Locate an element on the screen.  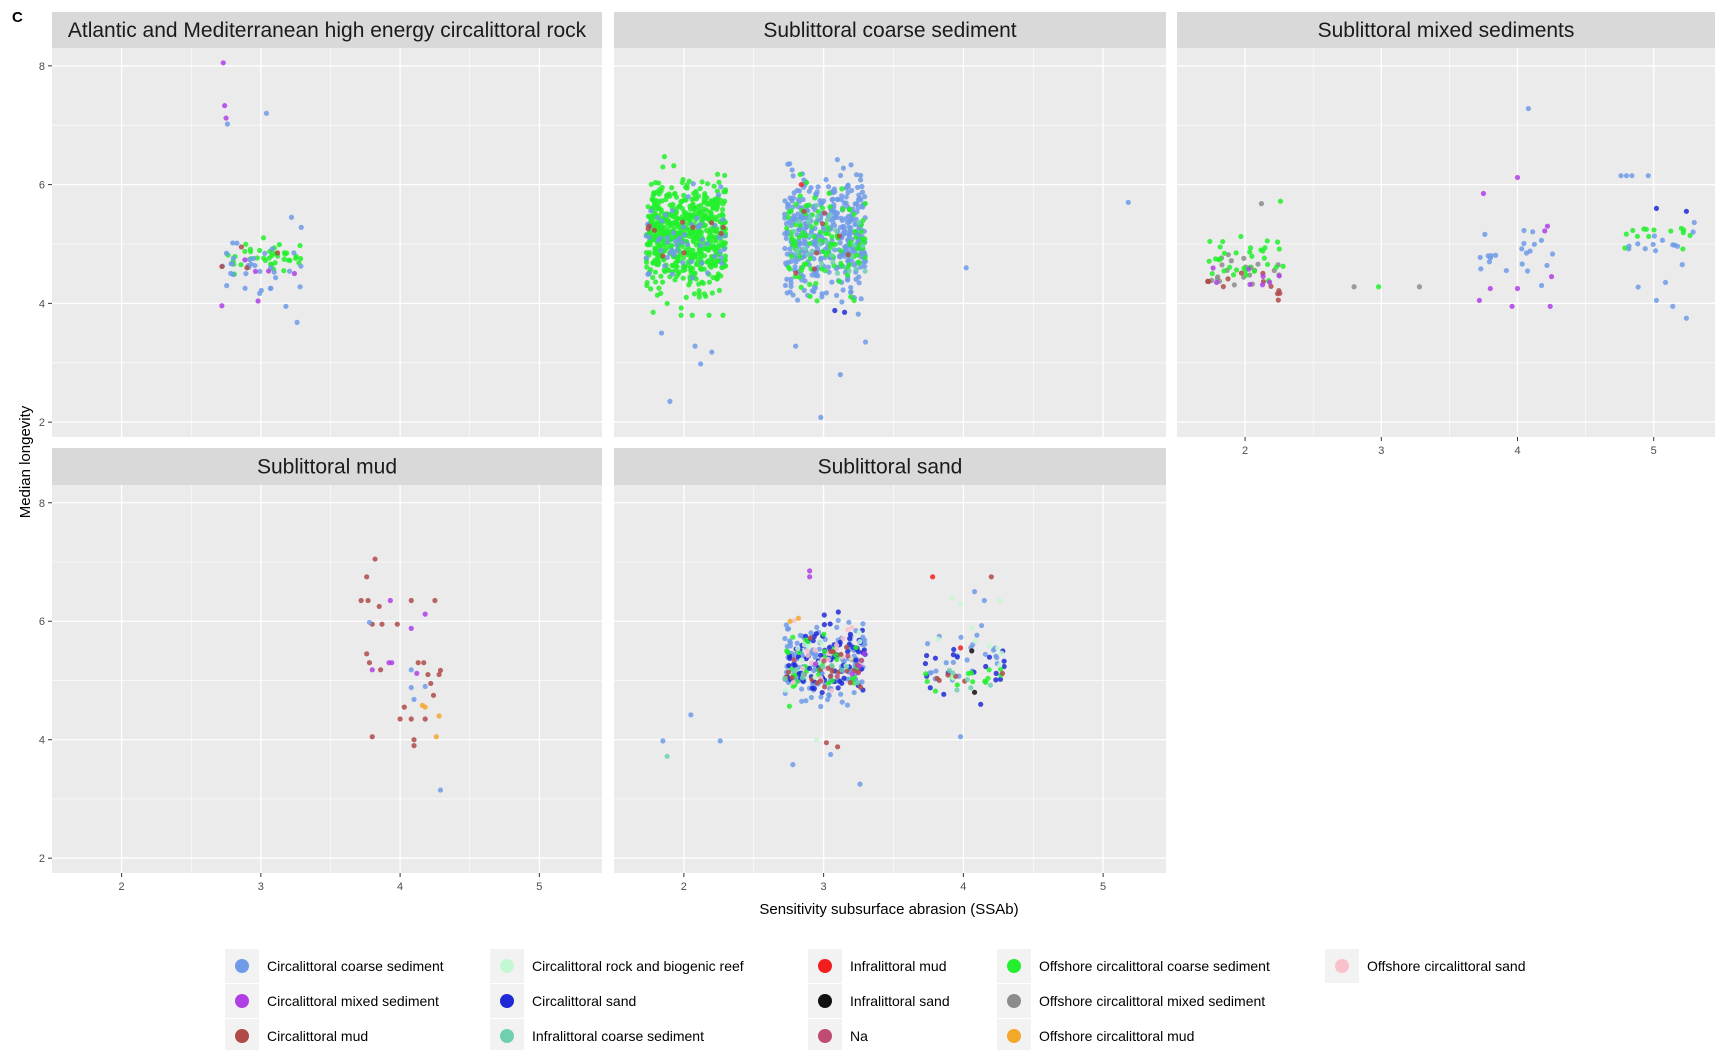
facet-panel: Sublittoral mixed sediments 2 3 4 5 is located at coordinates (1446, 234).